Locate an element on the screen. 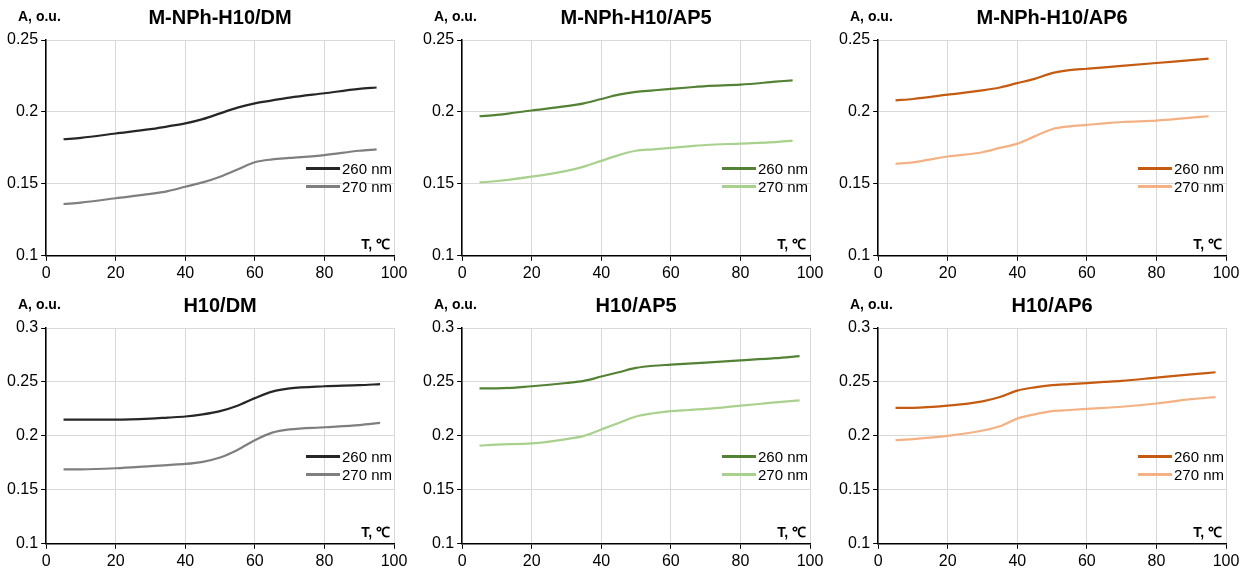 This screenshot has width=1248, height=576. chart-title: M-NPh-H10/AP5 is located at coordinates (636, 17).